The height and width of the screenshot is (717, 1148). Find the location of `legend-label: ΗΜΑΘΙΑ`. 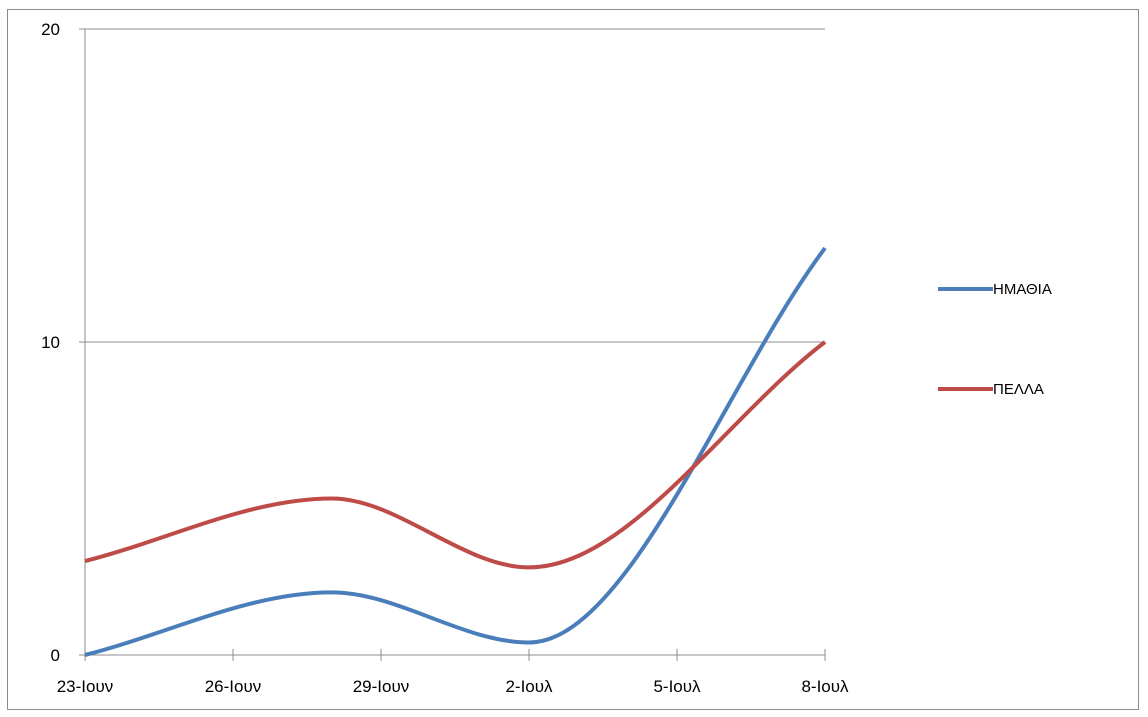

legend-label: ΗΜΑΘΙΑ is located at coordinates (1022, 289).